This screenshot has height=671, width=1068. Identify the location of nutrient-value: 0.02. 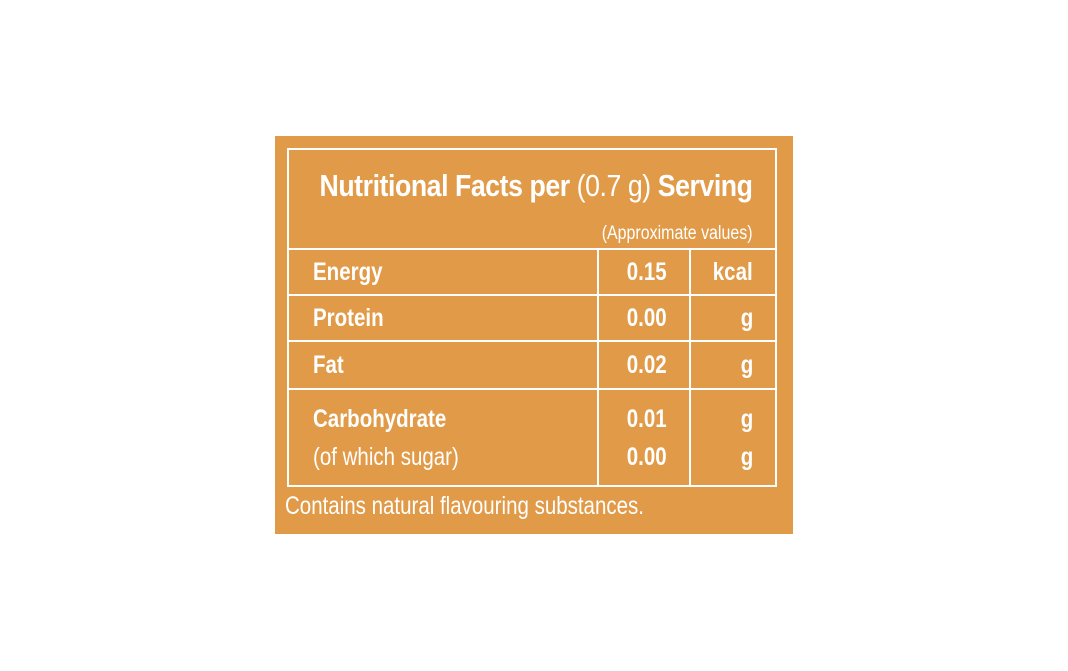
(646, 364).